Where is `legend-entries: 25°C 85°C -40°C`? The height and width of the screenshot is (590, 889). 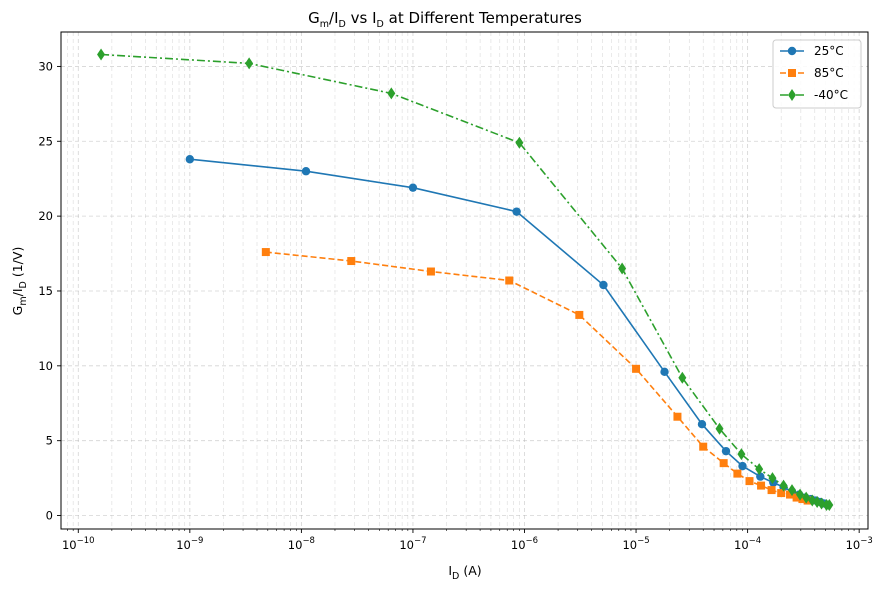 legend-entries: 25°C 85°C -40°C is located at coordinates (814, 73).